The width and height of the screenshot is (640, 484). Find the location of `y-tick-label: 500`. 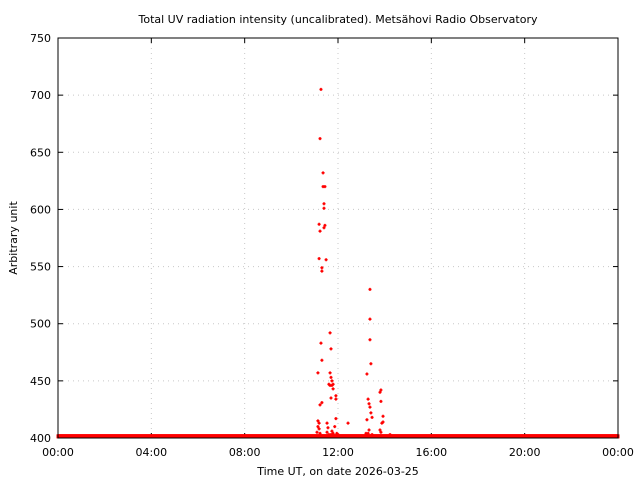

y-tick-label: 500 is located at coordinates (40, 324).